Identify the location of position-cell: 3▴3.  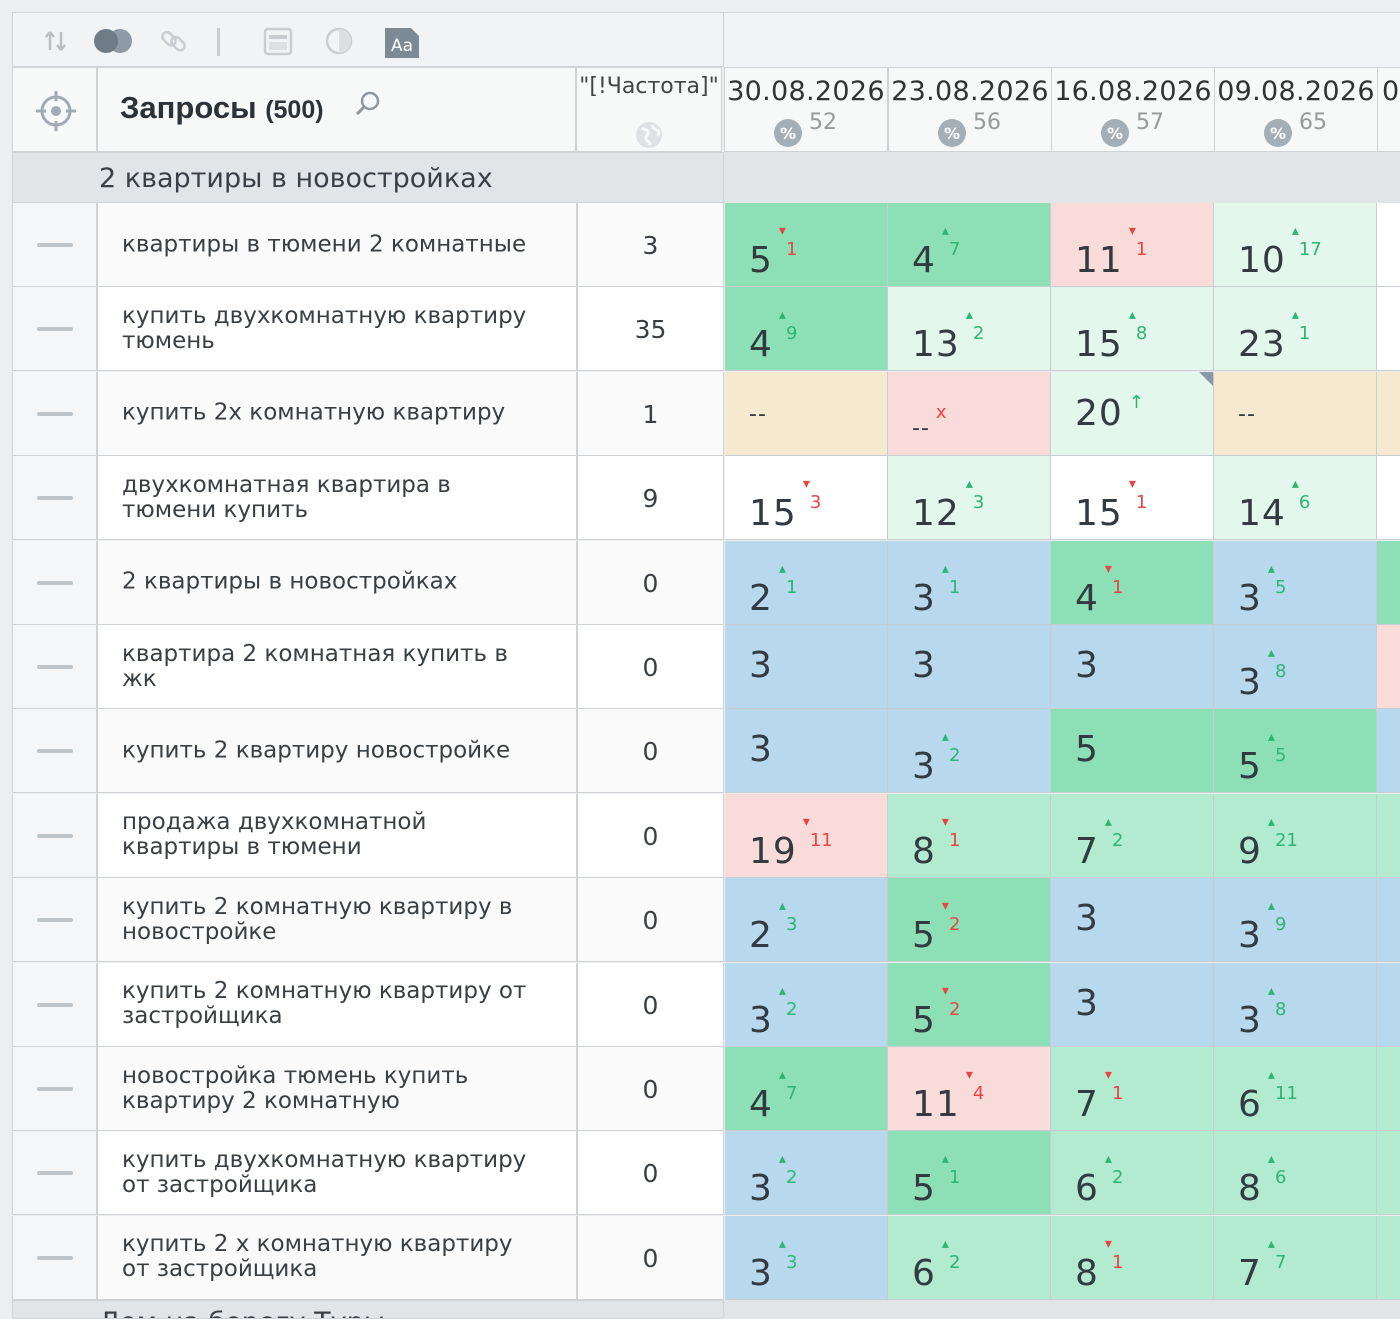
(806, 1257).